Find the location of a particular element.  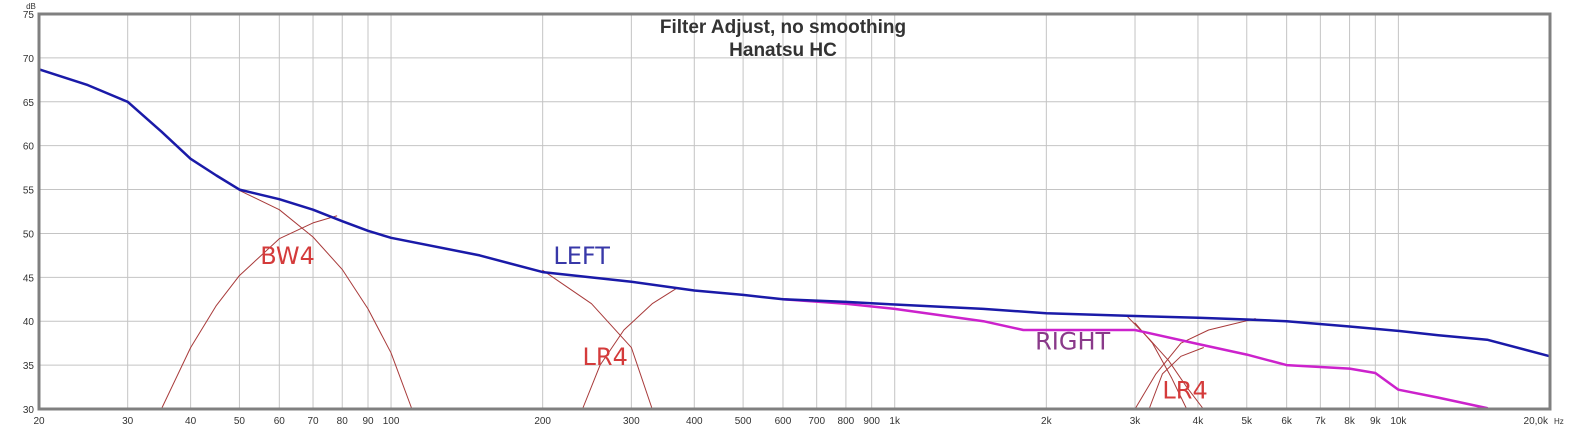

x-tick-label: 50 is located at coordinates (240, 421).